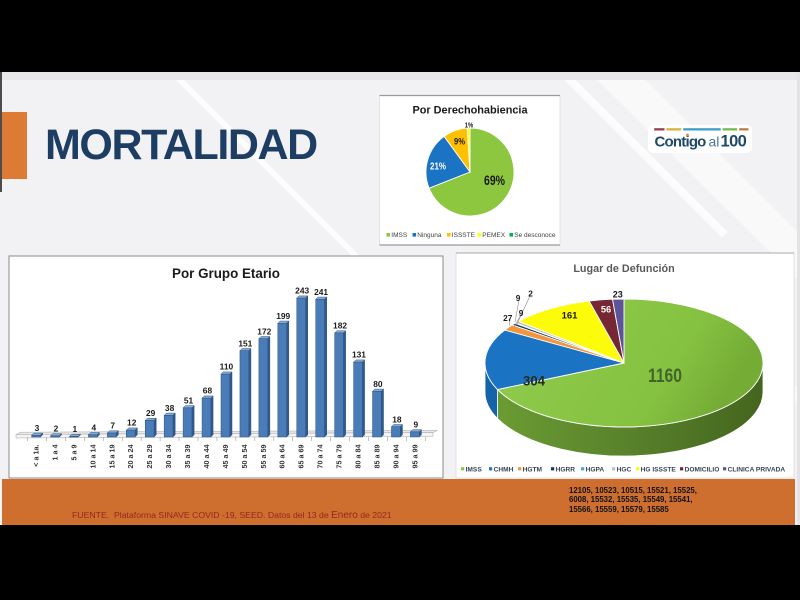  I want to click on svg-text: HGPA, so click(595, 469).